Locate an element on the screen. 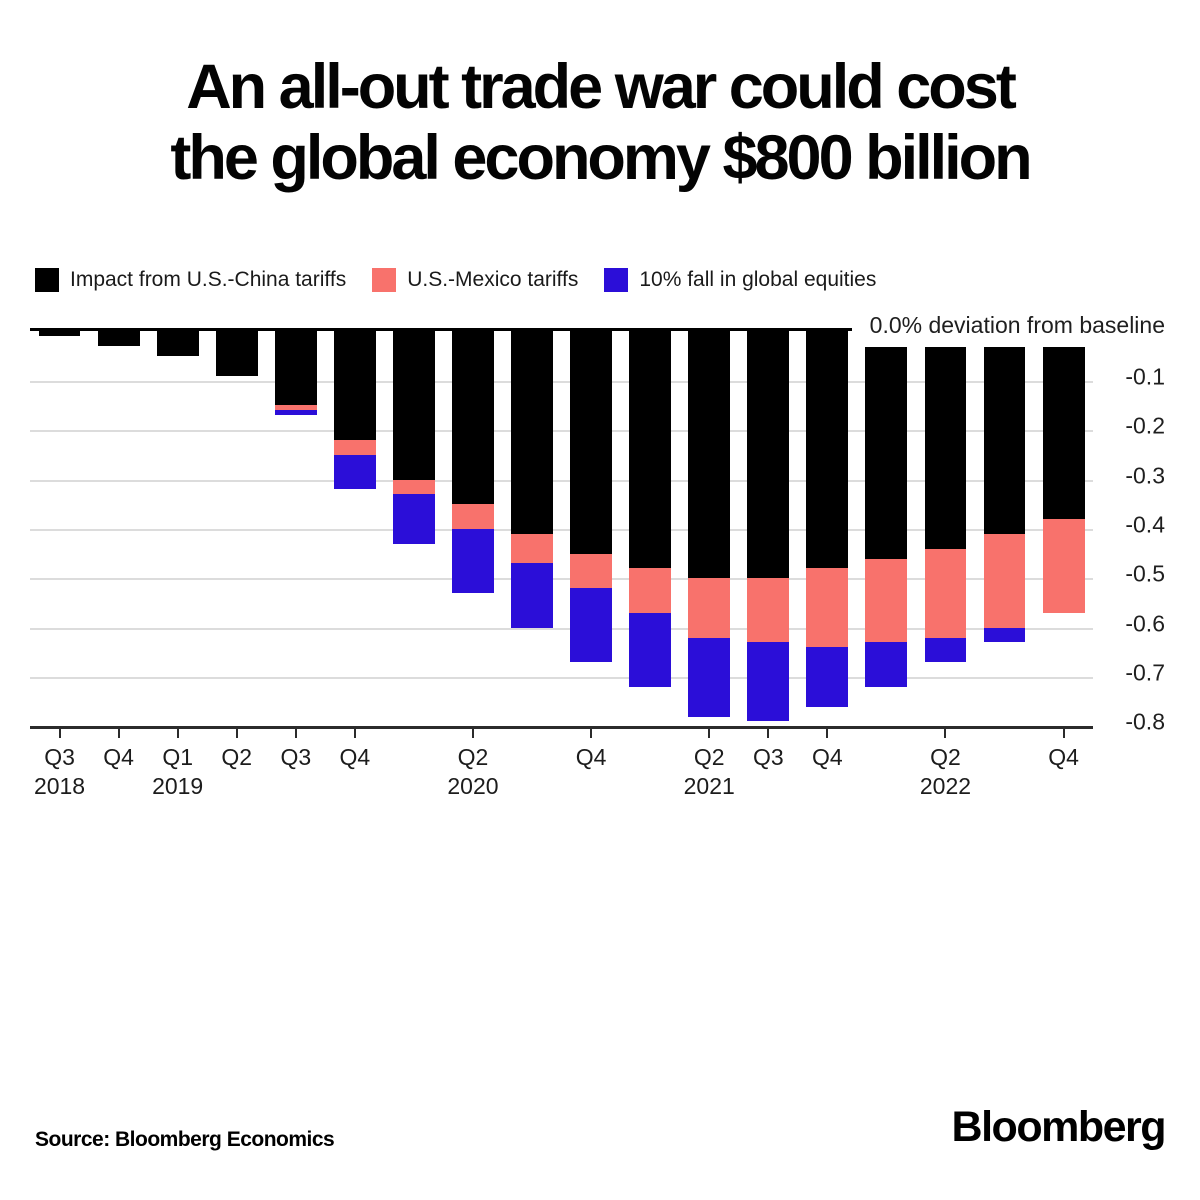 The height and width of the screenshot is (1200, 1200). bar-q1-2021 is located at coordinates (650, 528).